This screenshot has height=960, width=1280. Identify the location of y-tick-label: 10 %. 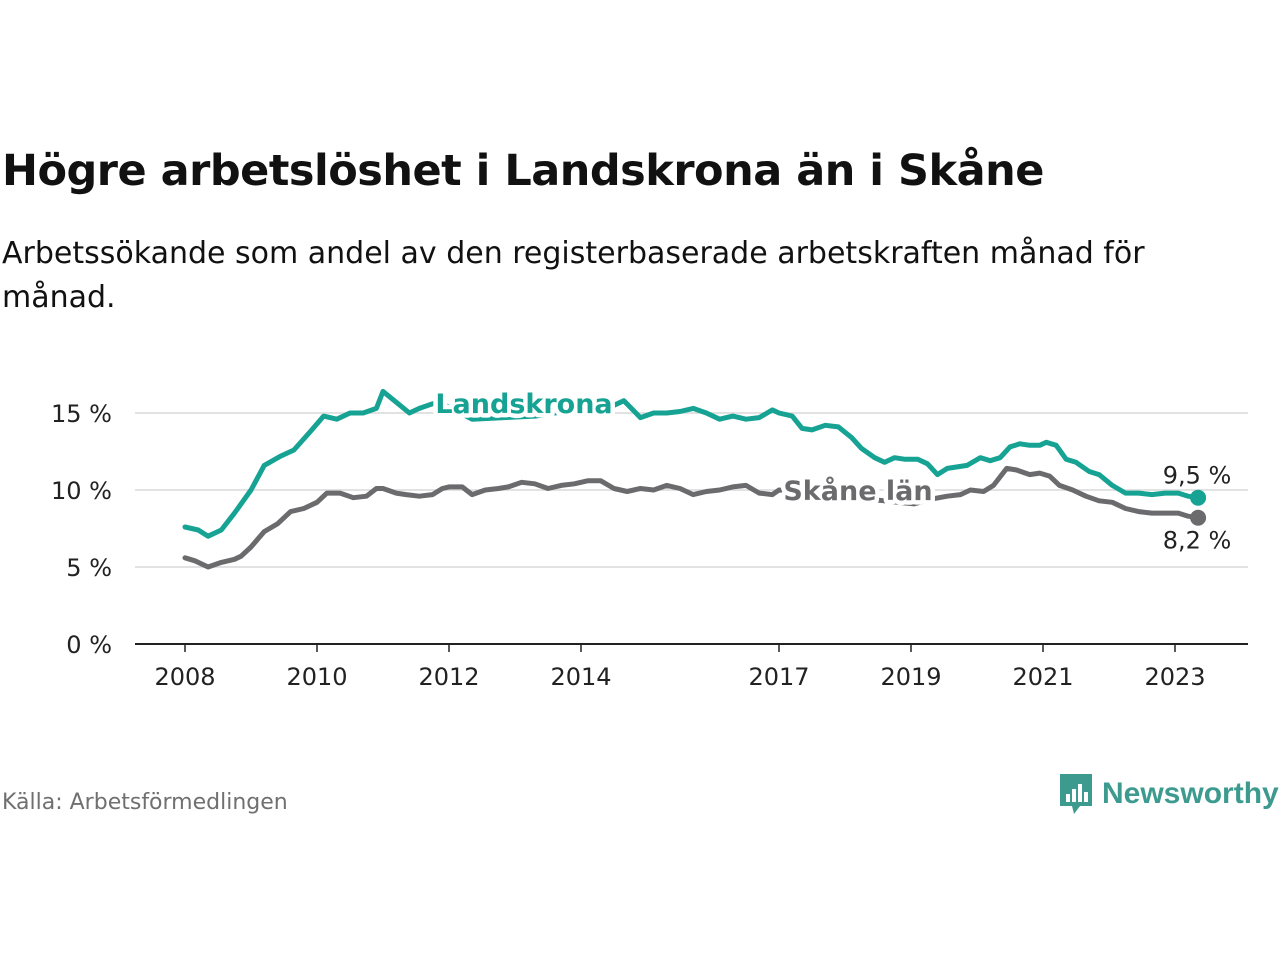
(81, 491).